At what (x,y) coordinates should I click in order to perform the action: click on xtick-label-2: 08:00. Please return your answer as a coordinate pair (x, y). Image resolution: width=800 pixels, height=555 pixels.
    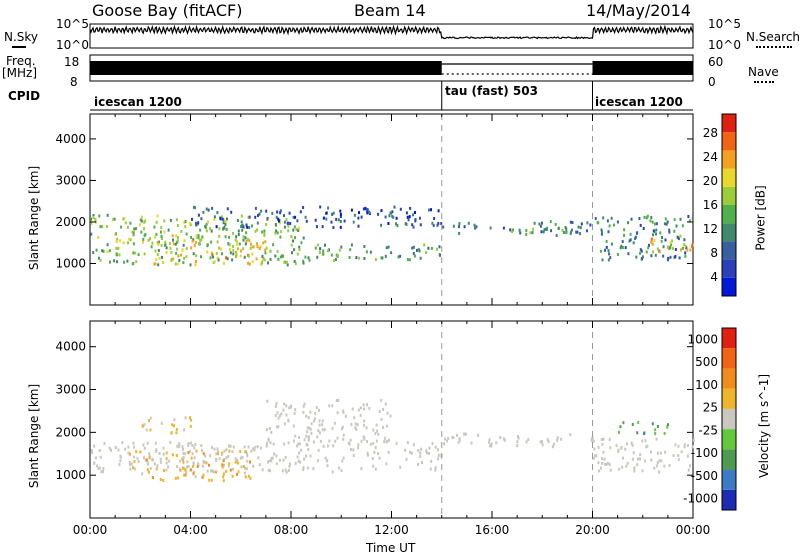
    Looking at the image, I should click on (291, 530).